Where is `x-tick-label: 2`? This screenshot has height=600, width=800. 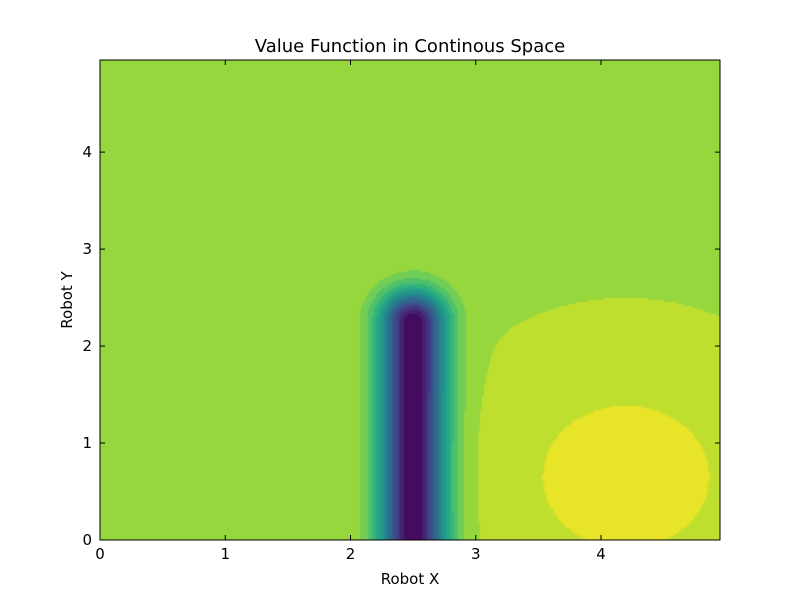 x-tick-label: 2 is located at coordinates (351, 554).